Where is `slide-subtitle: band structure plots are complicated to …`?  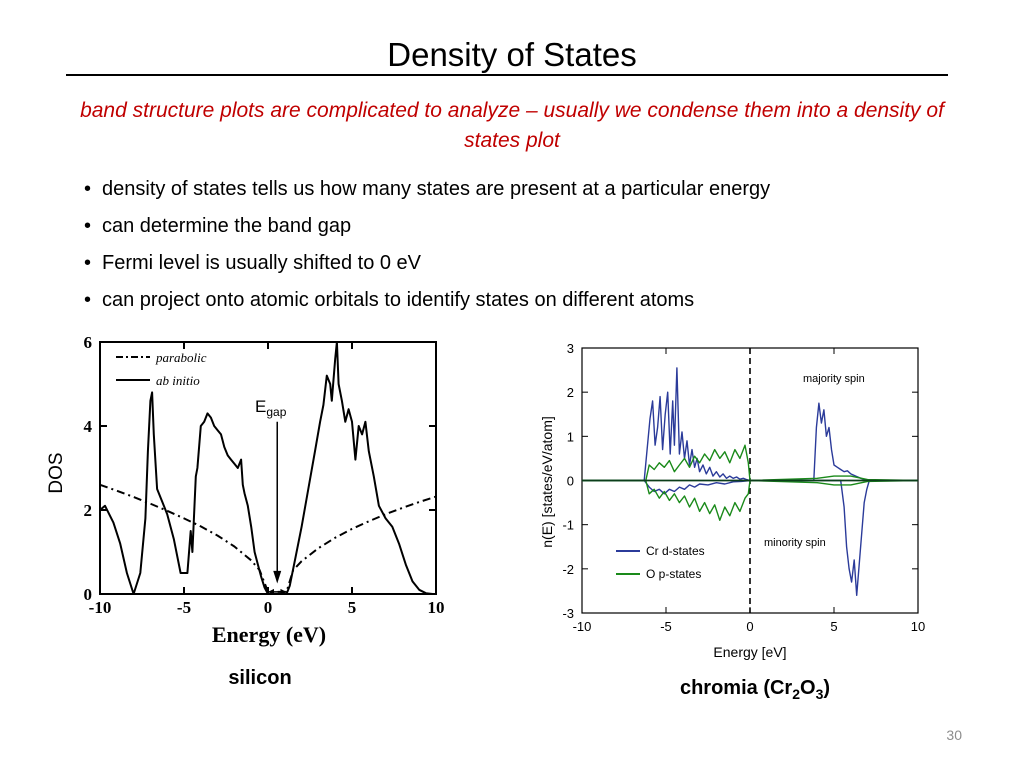 slide-subtitle: band structure plots are complicated to … is located at coordinates (512, 125).